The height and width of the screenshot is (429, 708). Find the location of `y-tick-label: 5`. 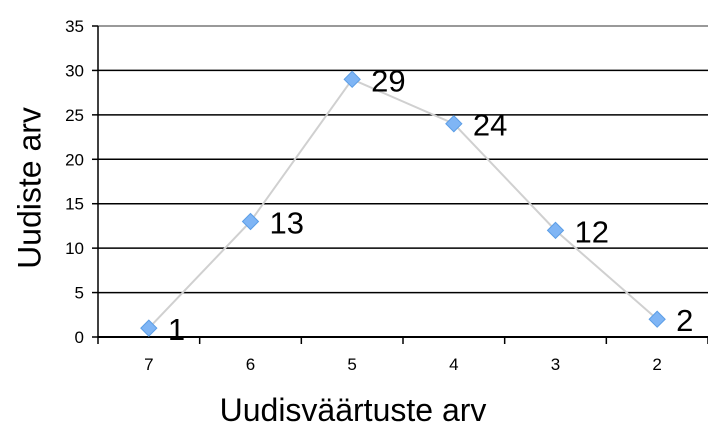

y-tick-label: 5 is located at coordinates (79, 293).